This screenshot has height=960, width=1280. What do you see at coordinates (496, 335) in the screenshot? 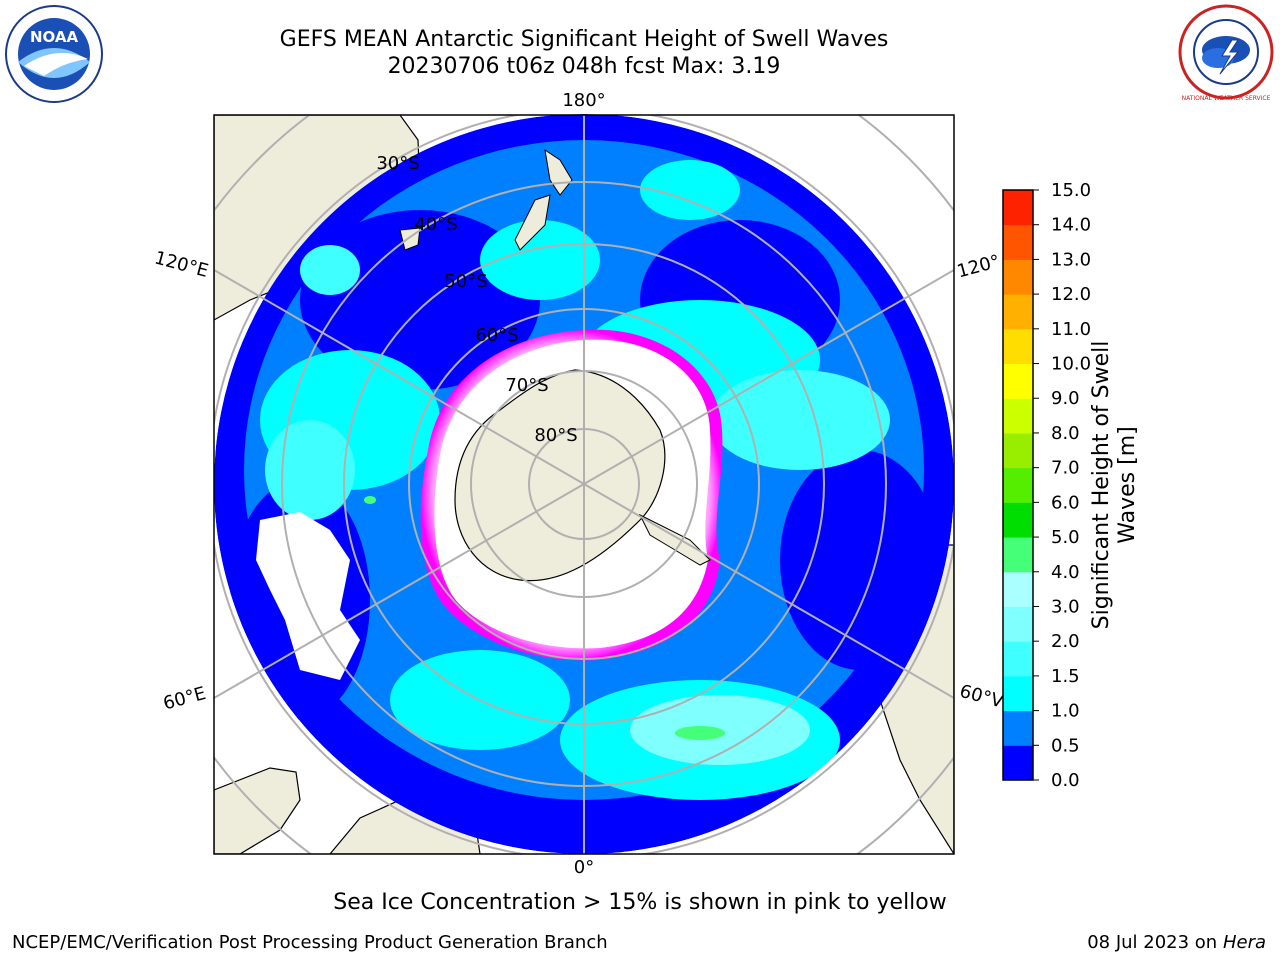
I see `lat-label-60s: 60°S` at bounding box center [496, 335].